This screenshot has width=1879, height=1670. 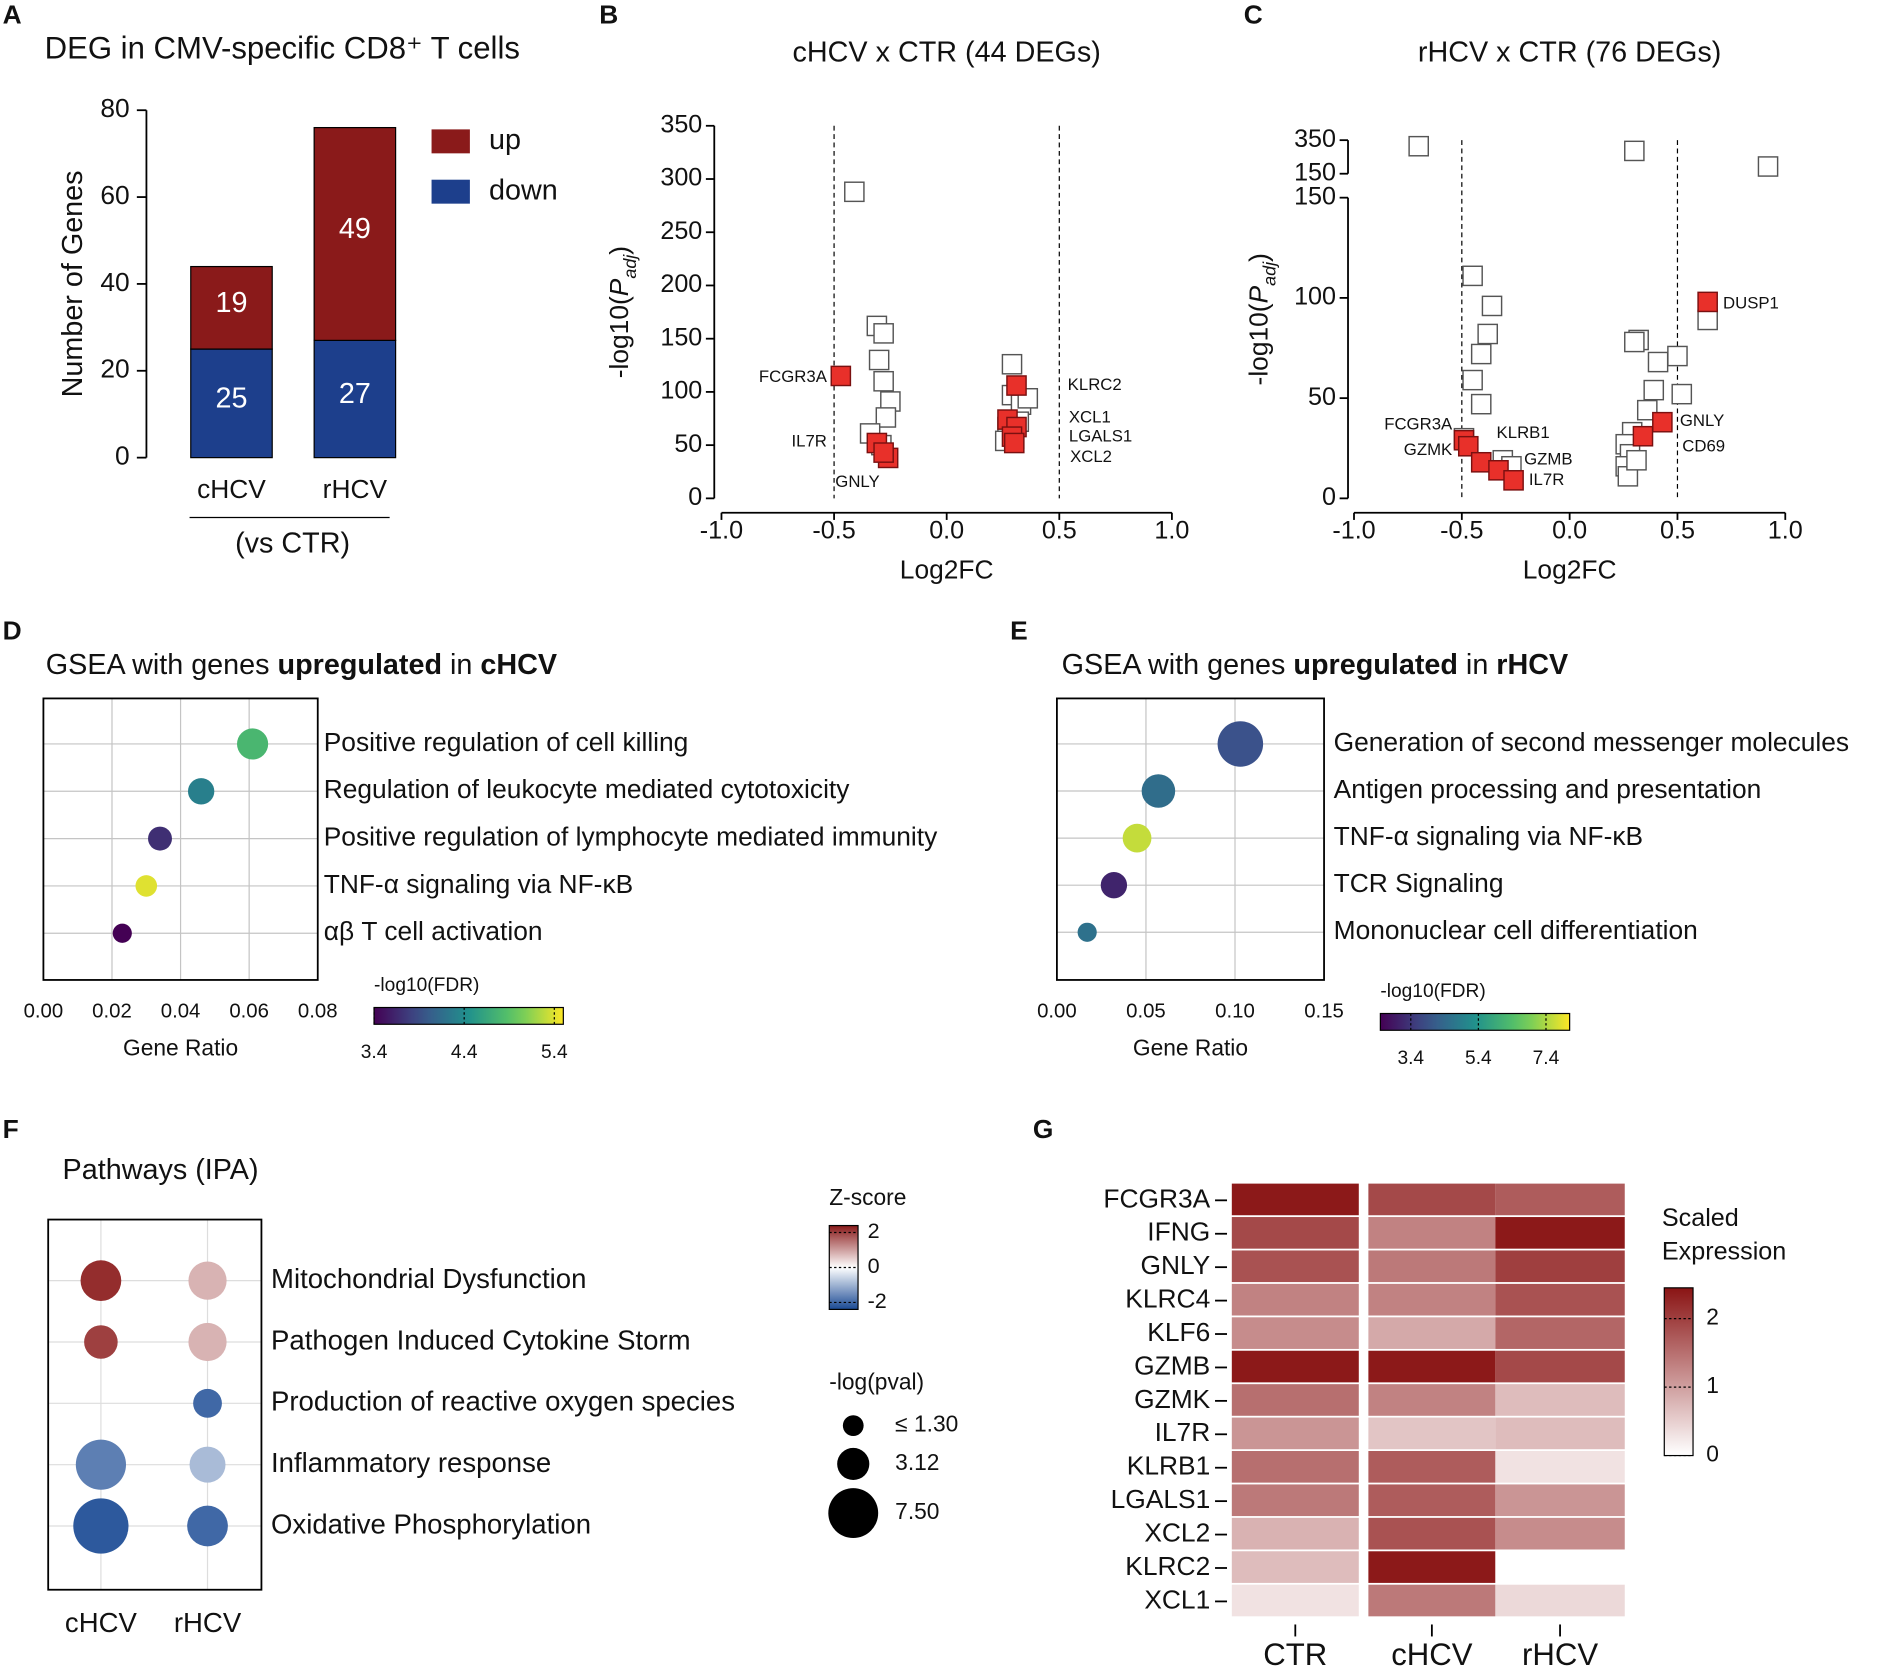 I want to click on y-tick-label: 300, so click(x=681, y=178).